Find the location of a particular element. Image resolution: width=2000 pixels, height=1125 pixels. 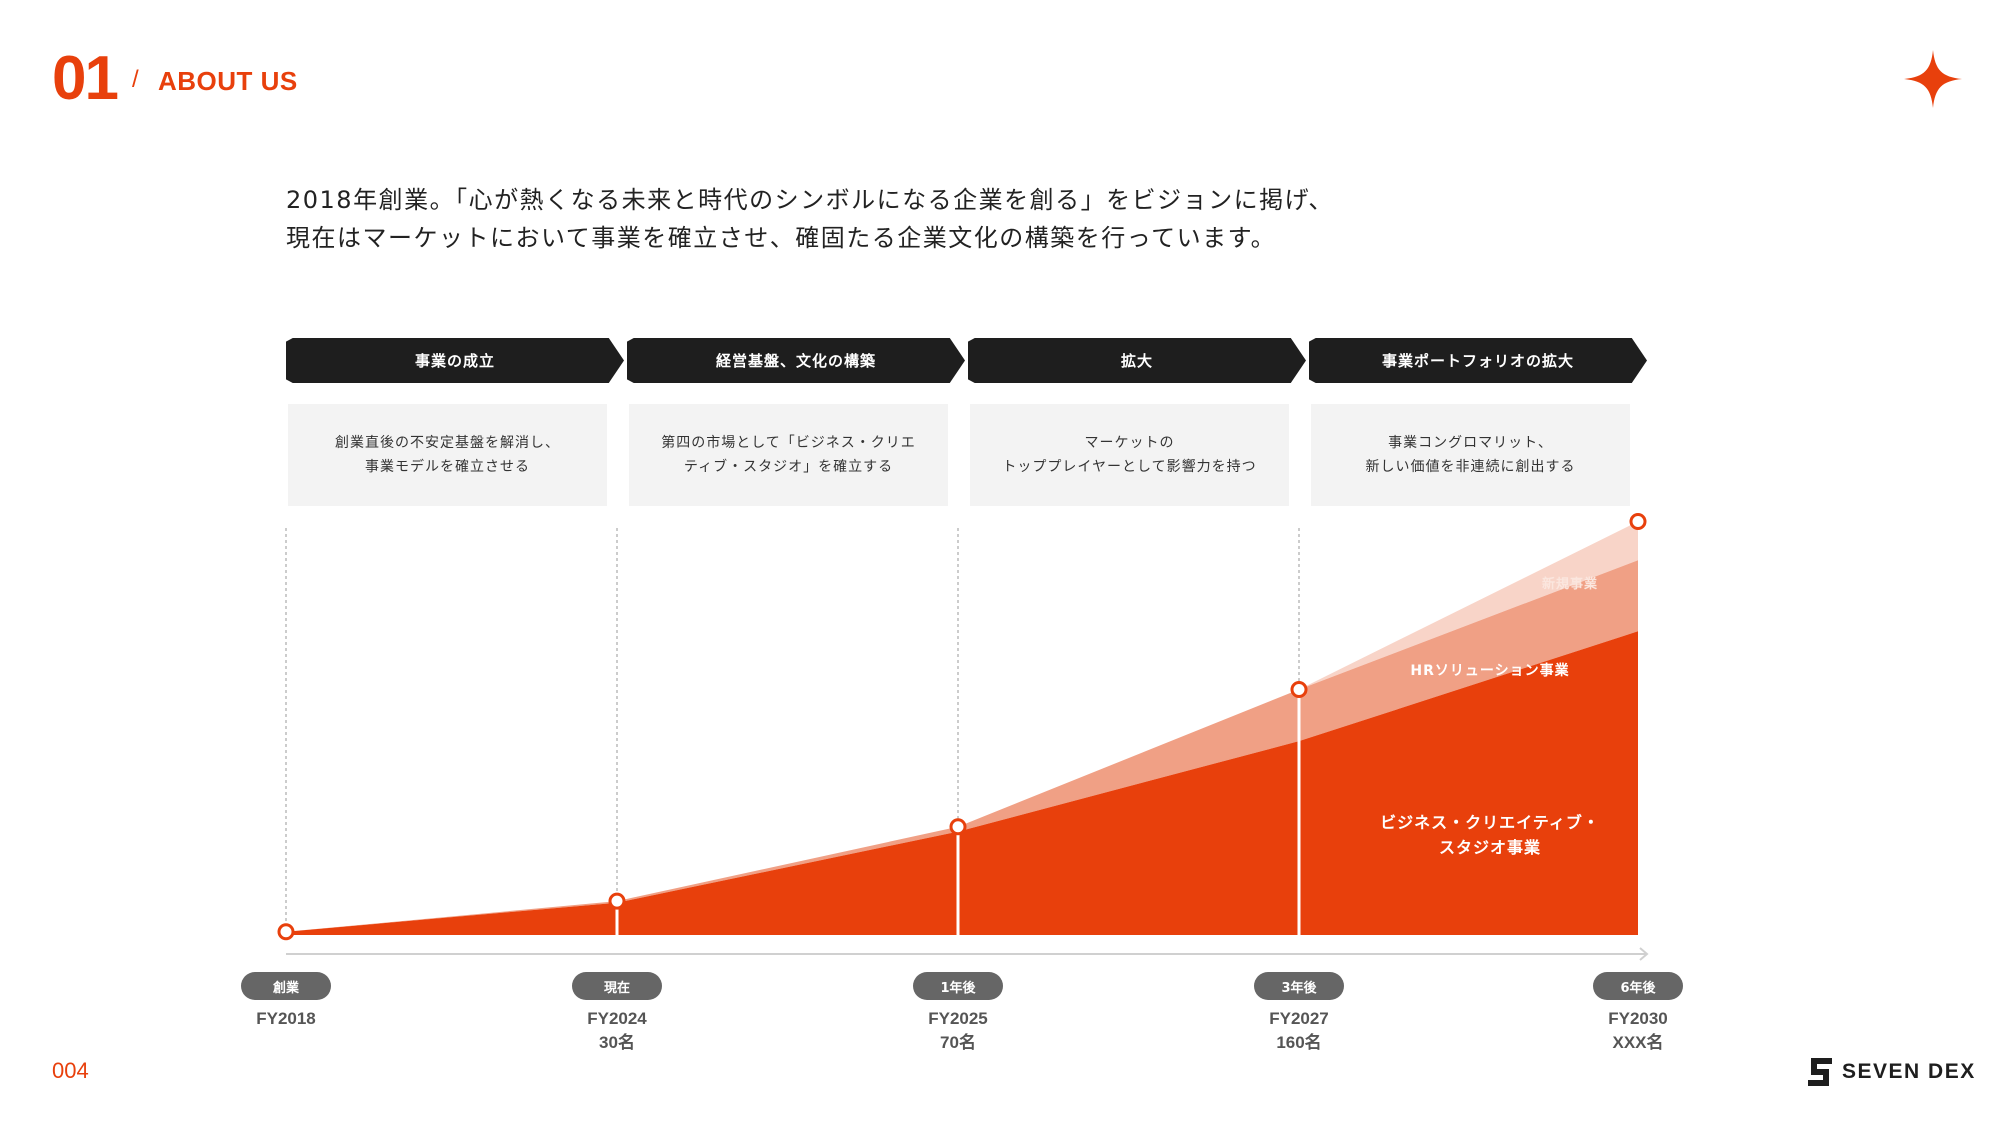

headcount-label-2: 70名 is located at coordinates (958, 1042).